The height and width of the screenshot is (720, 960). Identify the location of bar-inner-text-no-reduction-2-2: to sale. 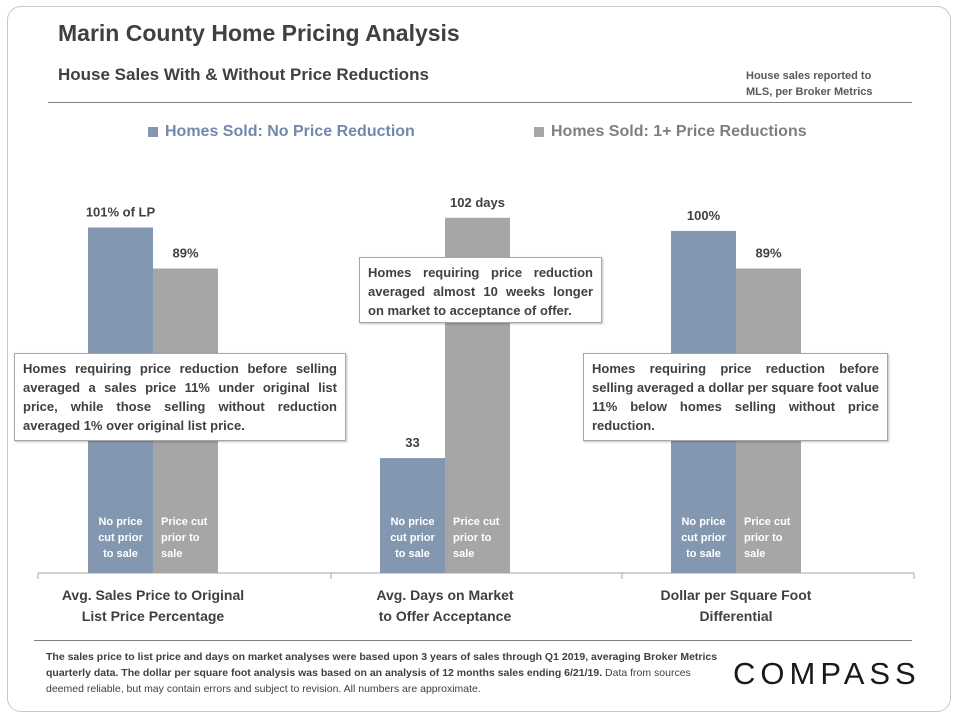
(703, 554).